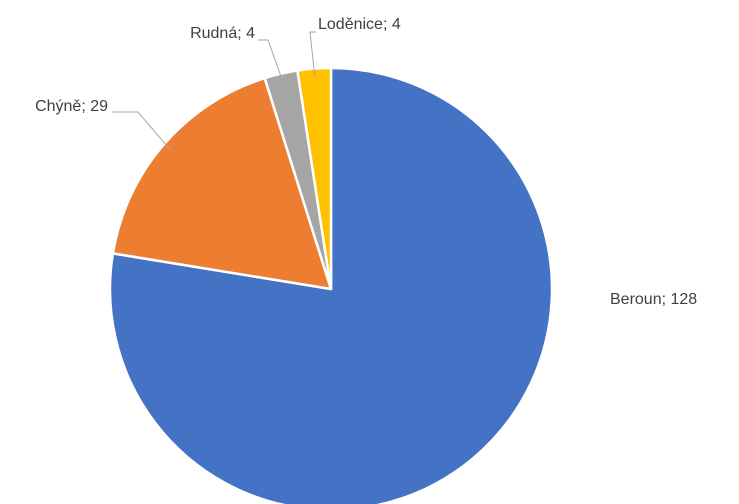 The image size is (739, 504). I want to click on data-label: Rudná; 4, so click(222, 33).